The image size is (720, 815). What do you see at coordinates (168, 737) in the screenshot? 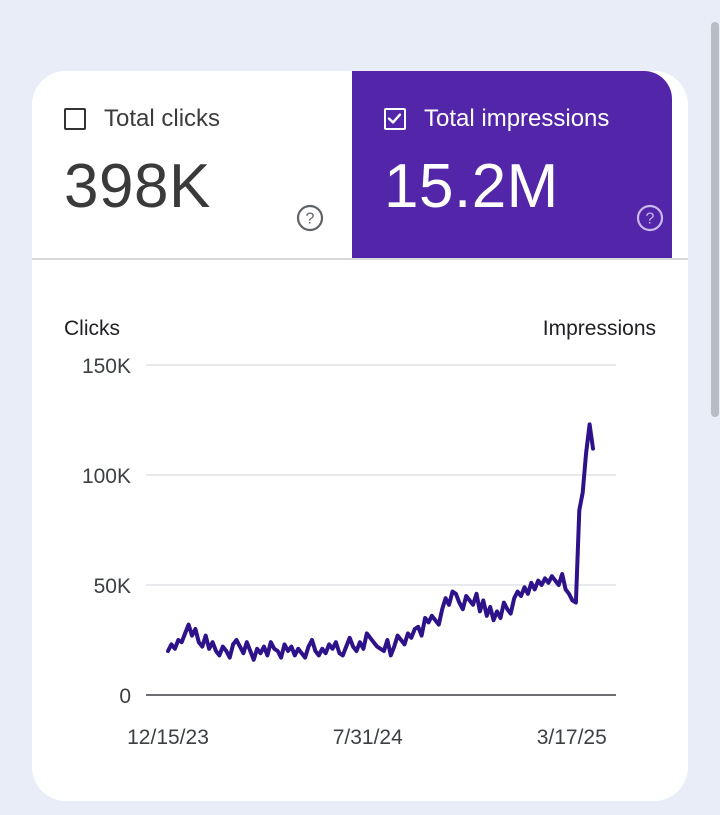
I see `x-tick-label: 12/15/23` at bounding box center [168, 737].